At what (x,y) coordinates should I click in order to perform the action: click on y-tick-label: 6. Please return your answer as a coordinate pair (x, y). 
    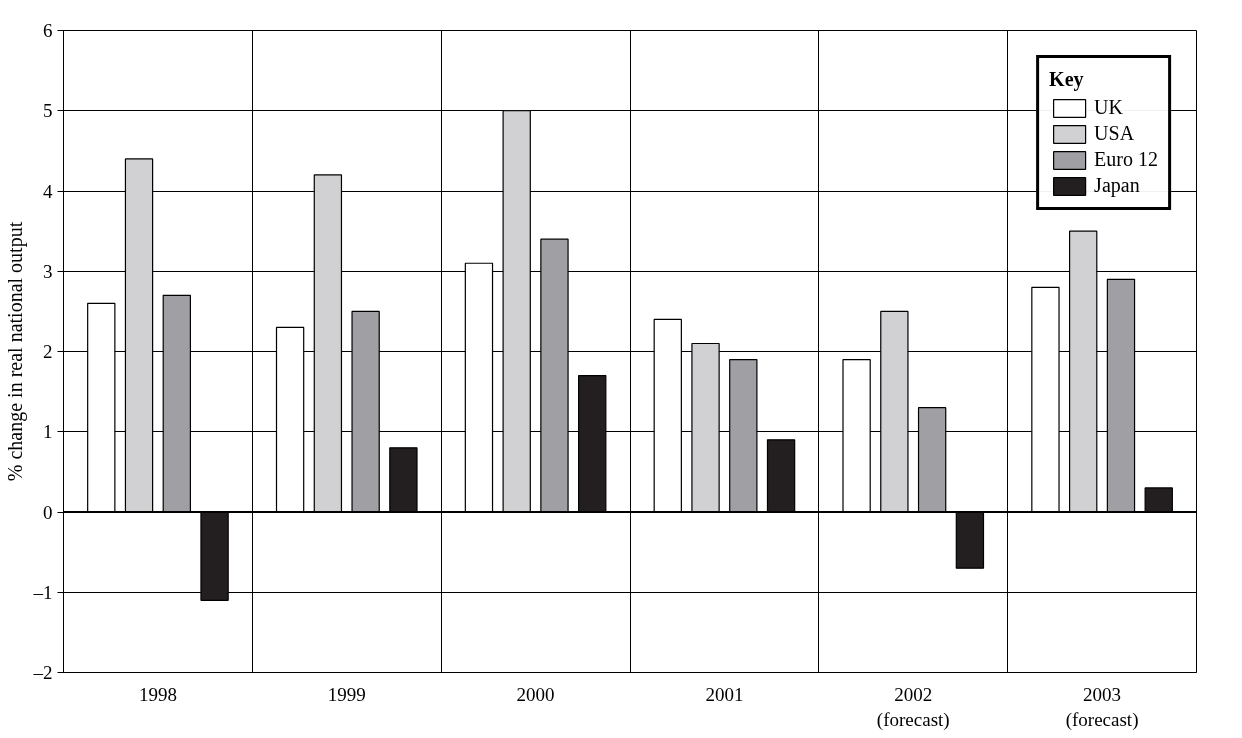
    Looking at the image, I should click on (48, 30).